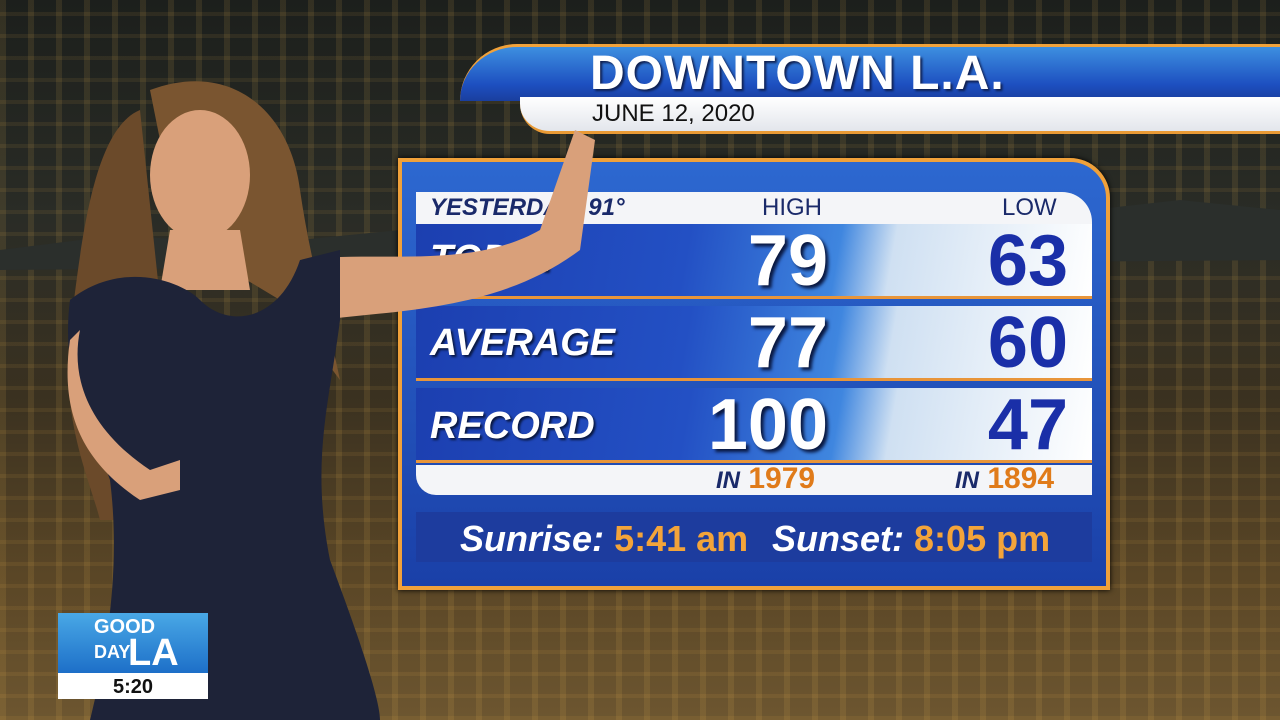  Describe the element at coordinates (767, 425) in the screenshot. I see `high-temp: 100` at that location.